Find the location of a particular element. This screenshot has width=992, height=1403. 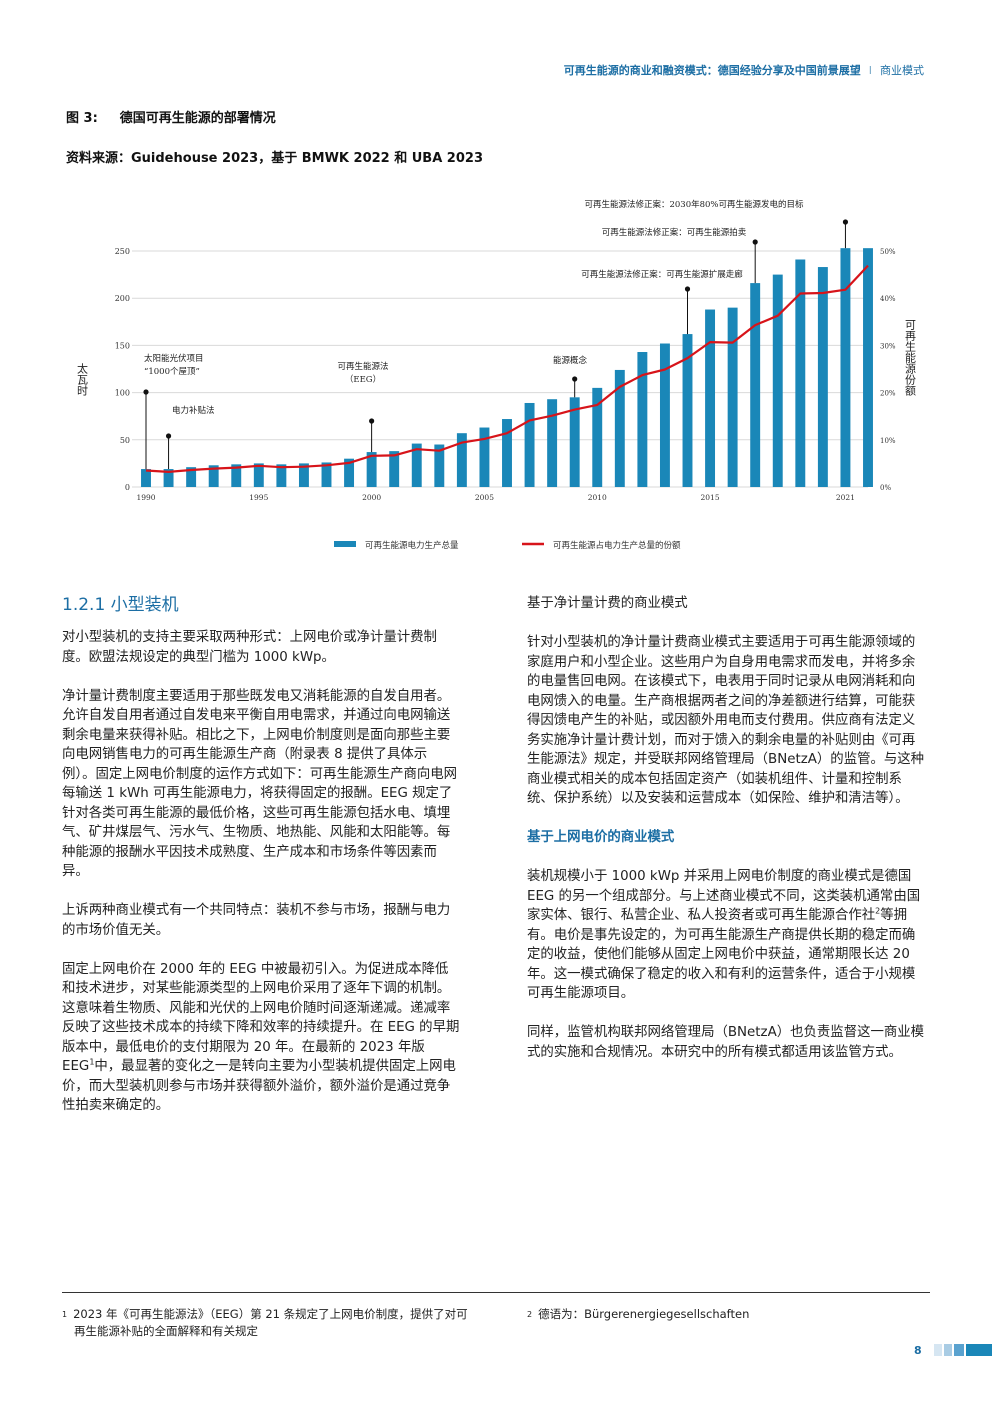

figure-number: 图 3: is located at coordinates (82, 118).